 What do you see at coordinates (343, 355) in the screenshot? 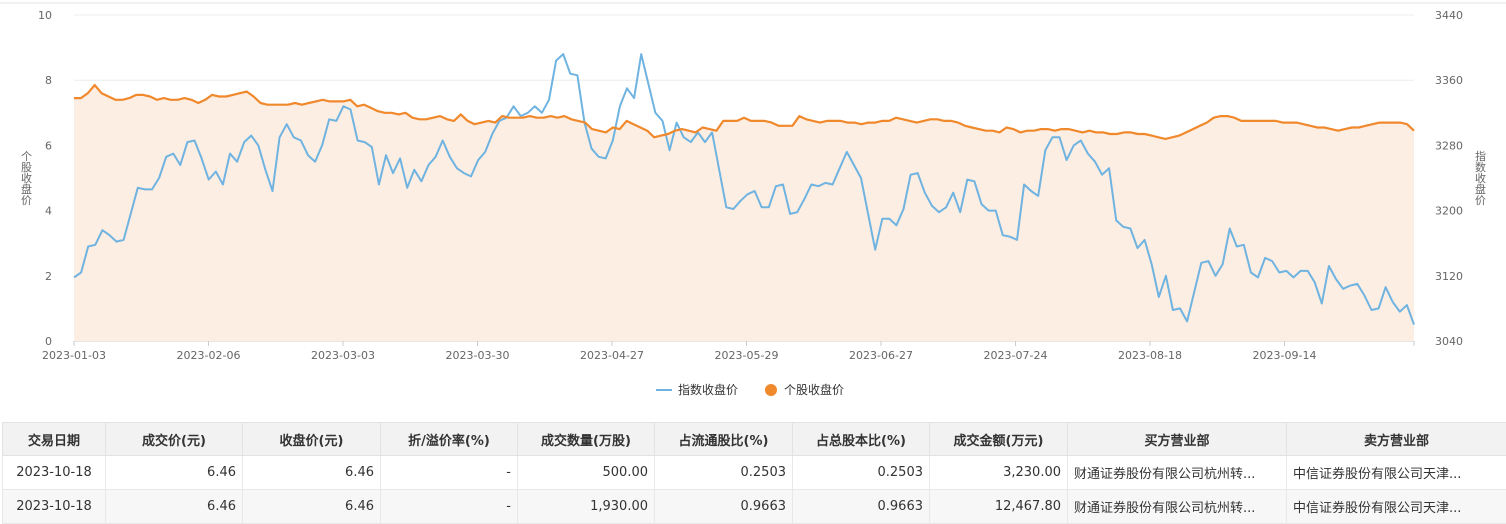
I see `x-tick-label: 2023-03-03` at bounding box center [343, 355].